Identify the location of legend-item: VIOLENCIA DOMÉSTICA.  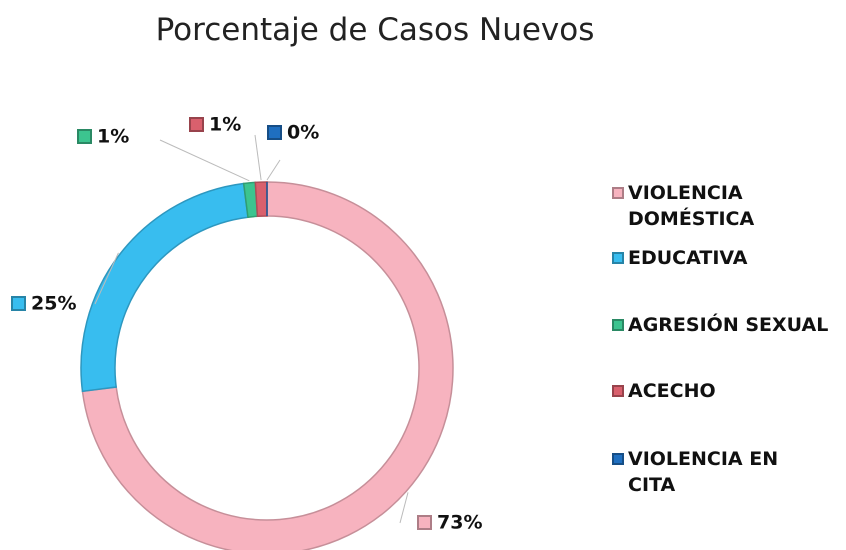
(697, 206).